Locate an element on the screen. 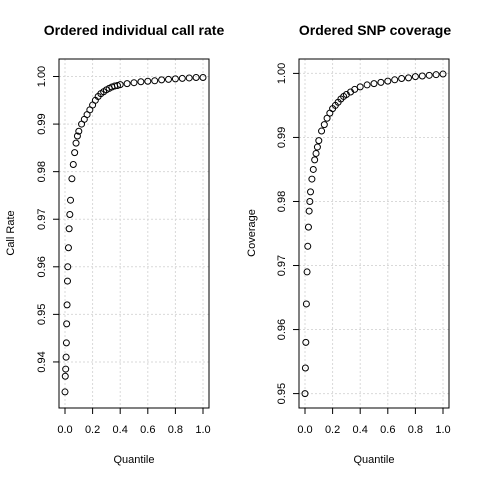  y-tick-label: 0.98 is located at coordinates (282, 201).